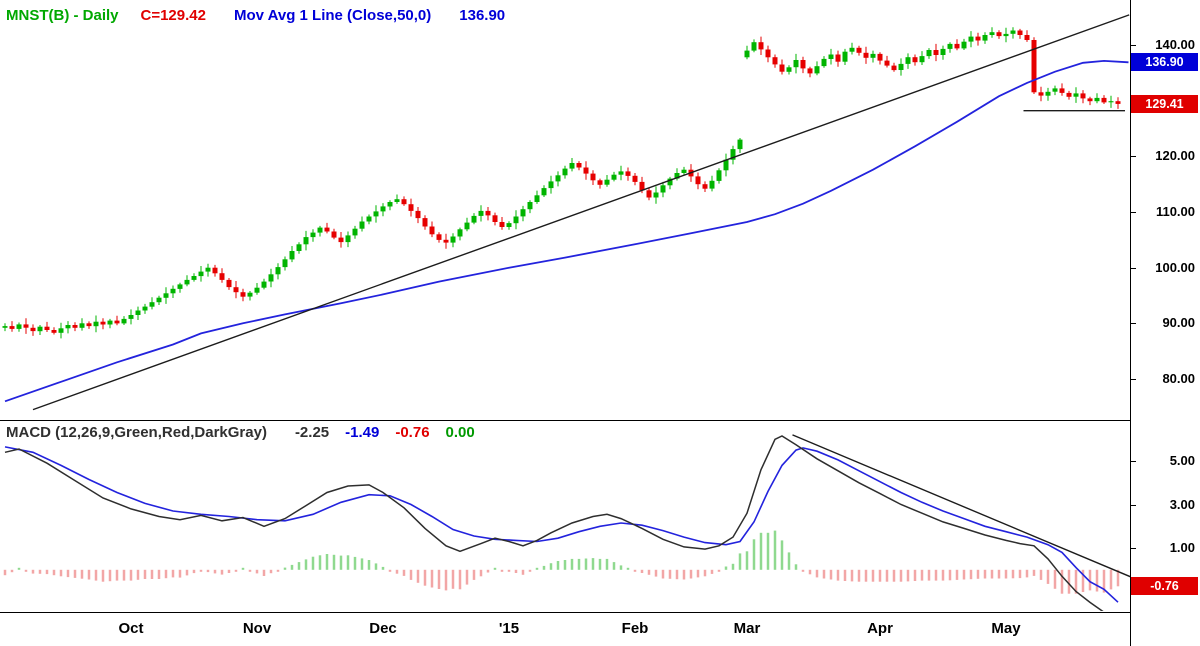 This screenshot has width=1200, height=646. What do you see at coordinates (1175, 44) in the screenshot?
I see `price-axis-tick-label: 140.00` at bounding box center [1175, 44].